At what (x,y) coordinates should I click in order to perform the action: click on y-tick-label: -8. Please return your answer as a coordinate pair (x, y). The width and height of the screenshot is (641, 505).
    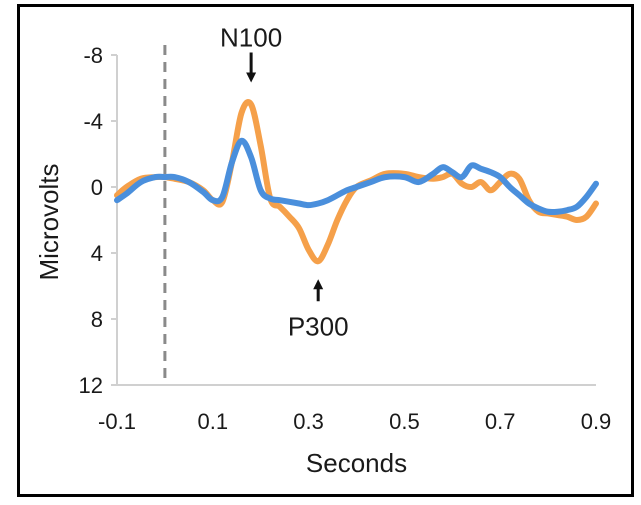
    Looking at the image, I should click on (93, 55).